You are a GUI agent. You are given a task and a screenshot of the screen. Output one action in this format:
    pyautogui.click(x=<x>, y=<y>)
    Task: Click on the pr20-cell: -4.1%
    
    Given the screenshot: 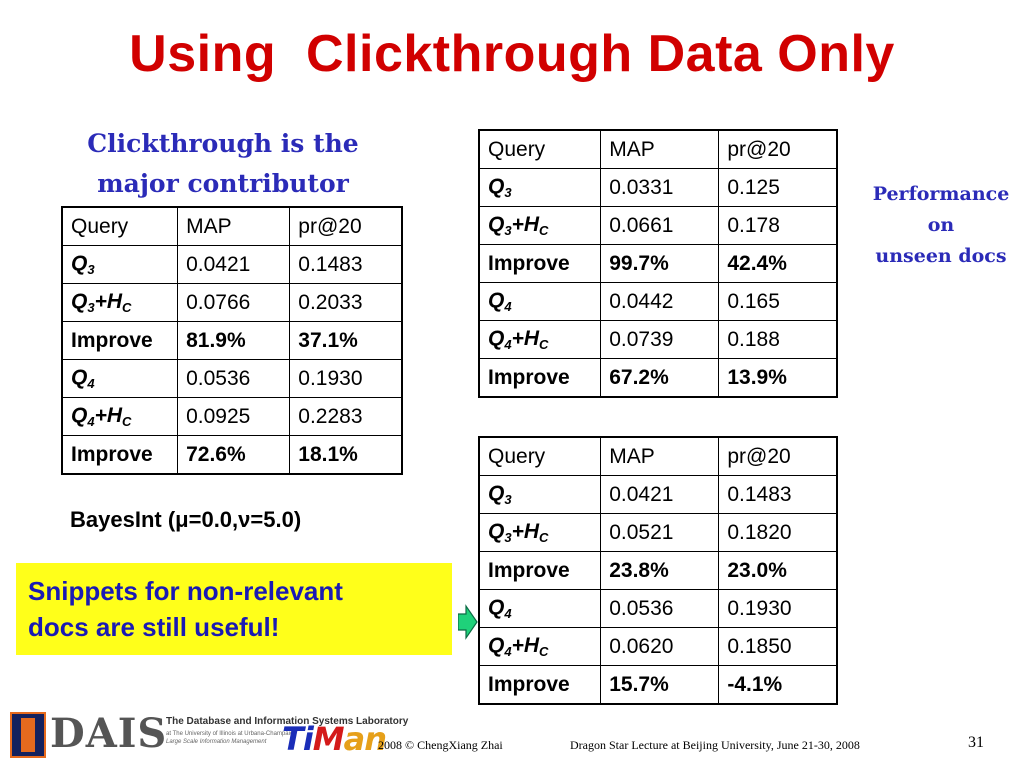 What is the action you would take?
    pyautogui.click(x=778, y=685)
    